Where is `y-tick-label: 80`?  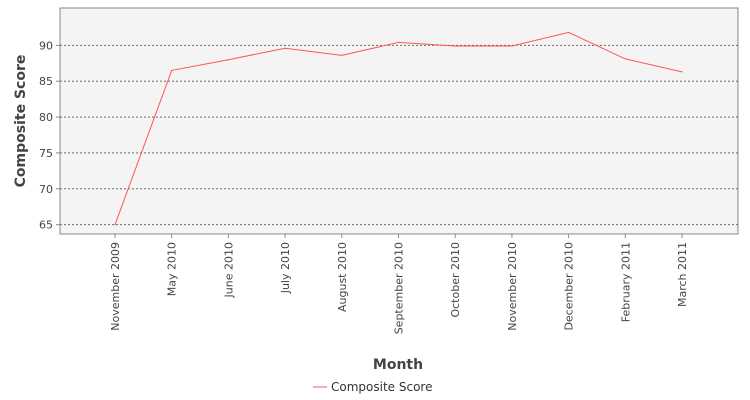
y-tick-label: 80 is located at coordinates (46, 117).